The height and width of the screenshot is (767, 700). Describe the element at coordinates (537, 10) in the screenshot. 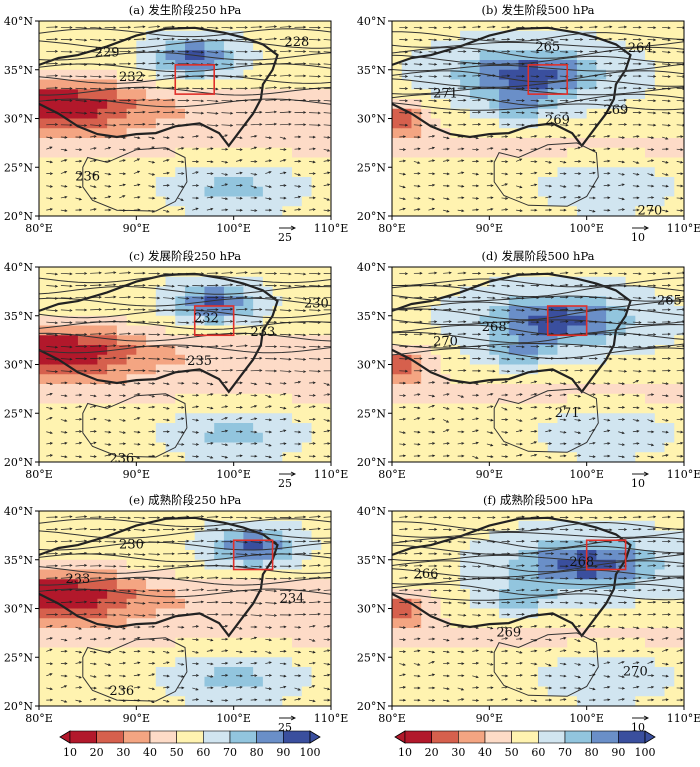

I see `panel-title: (b) 发生阶段500 hPa` at that location.